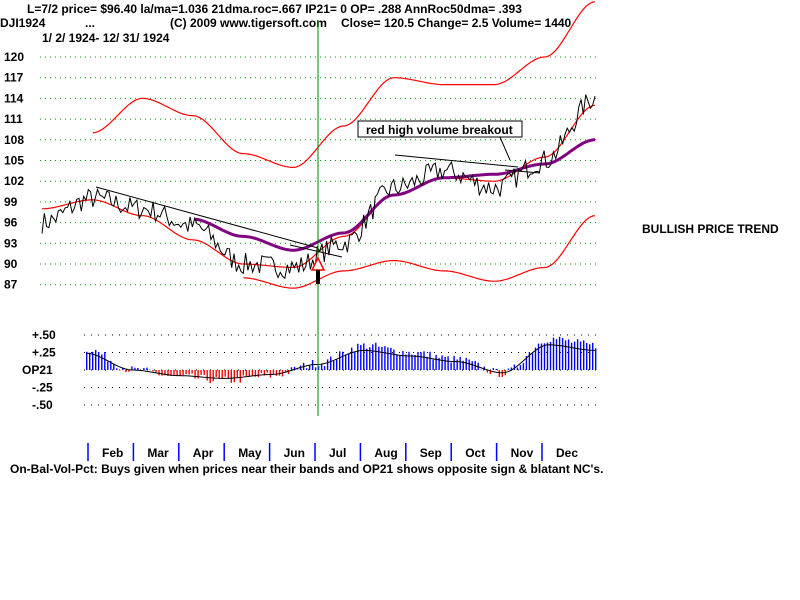 Image resolution: width=800 pixels, height=600 pixels. Describe the element at coordinates (318, 270) in the screenshot. I see `buy-arrow-icon` at that location.